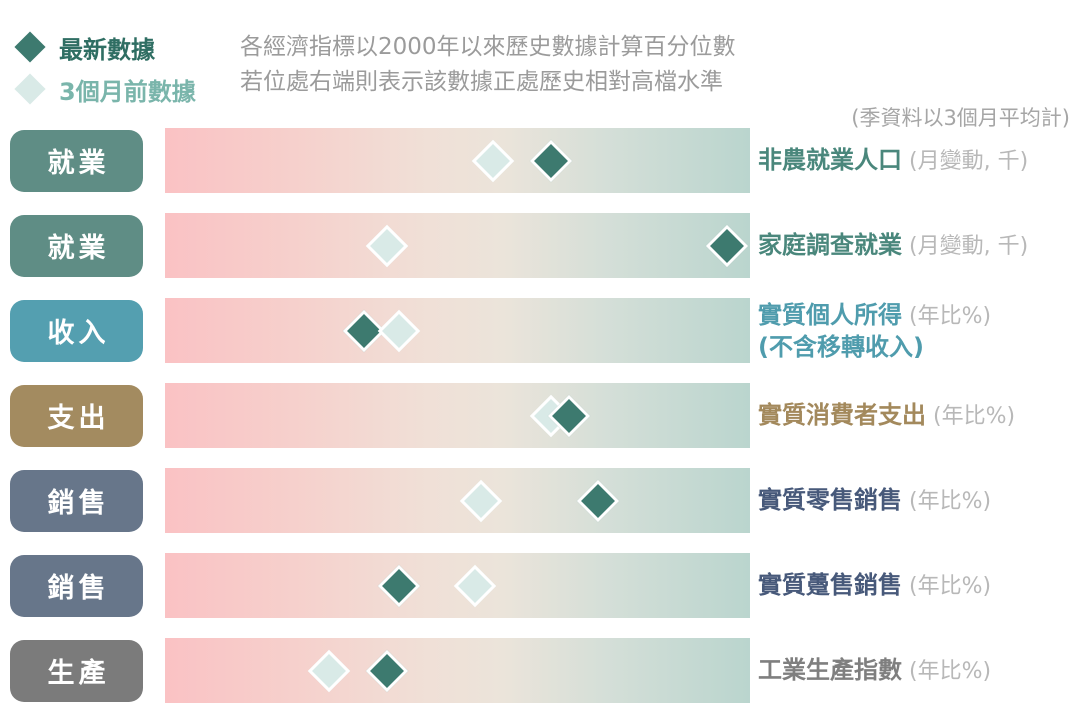 Image resolution: width=1077 pixels, height=718 pixels. Describe the element at coordinates (830, 499) in the screenshot. I see `indicator-name: 實質零售銷售` at that location.